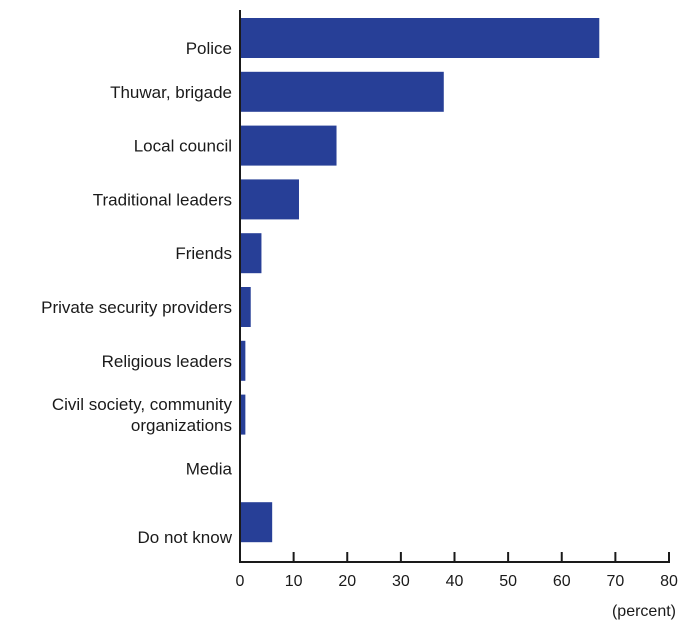  What do you see at coordinates (142, 415) in the screenshot?
I see `category-label-7: Civil society, community organizations` at bounding box center [142, 415].